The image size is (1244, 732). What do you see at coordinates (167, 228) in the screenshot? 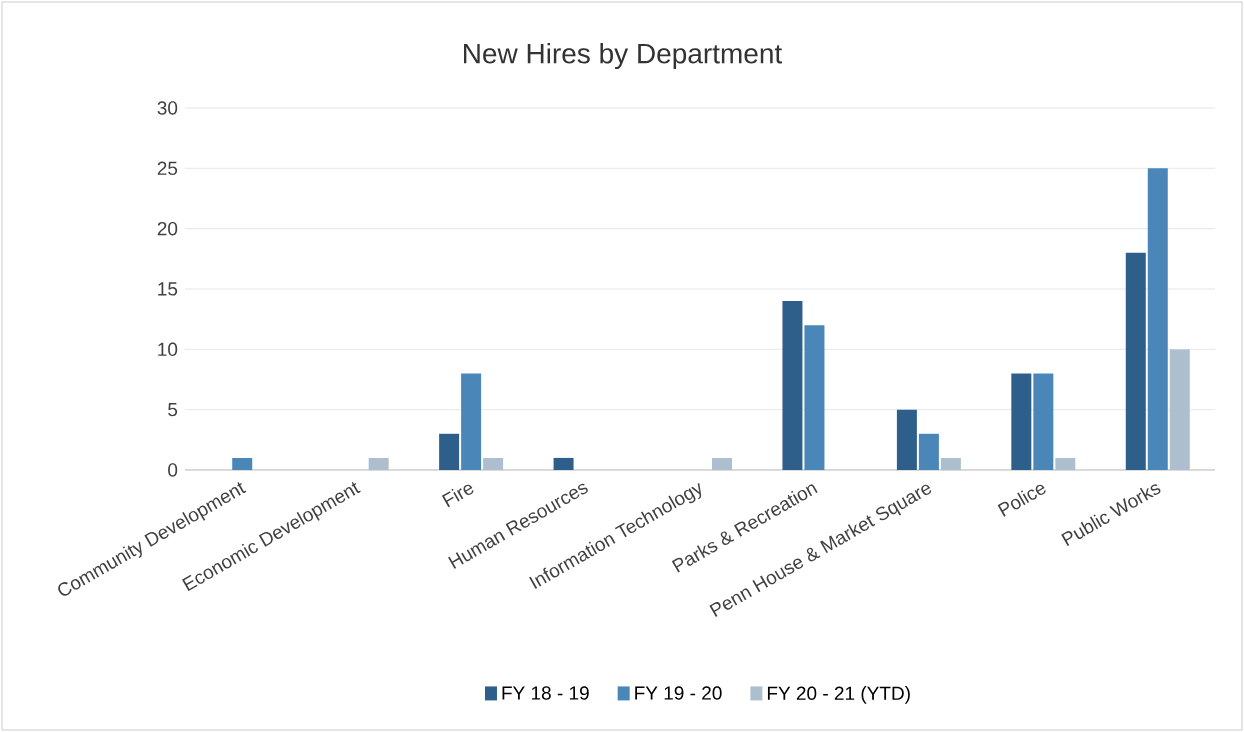
I see `y-tick-label: 20` at bounding box center [167, 228].